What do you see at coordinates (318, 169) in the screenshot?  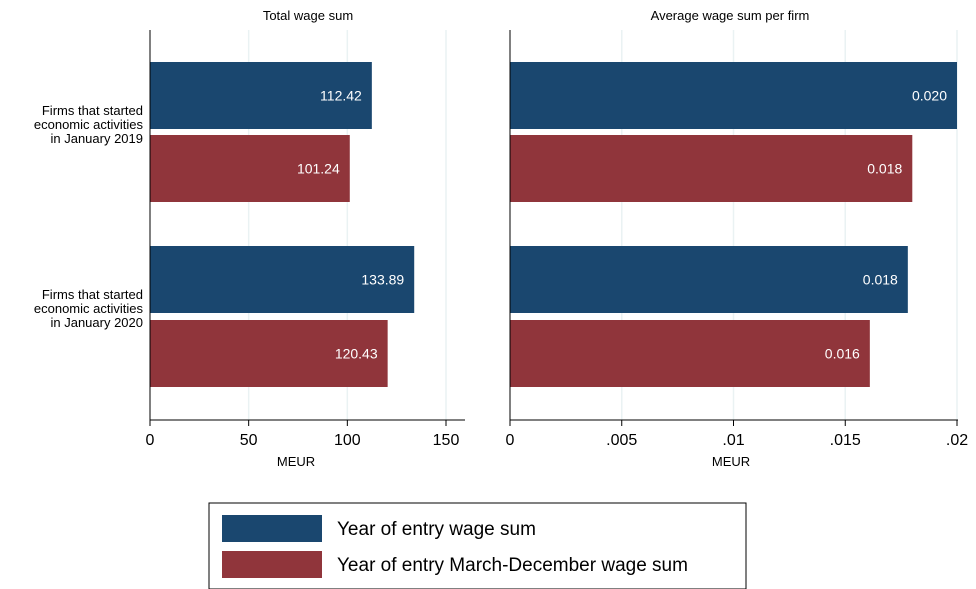 I see `bar-value-label: 101.24` at bounding box center [318, 169].